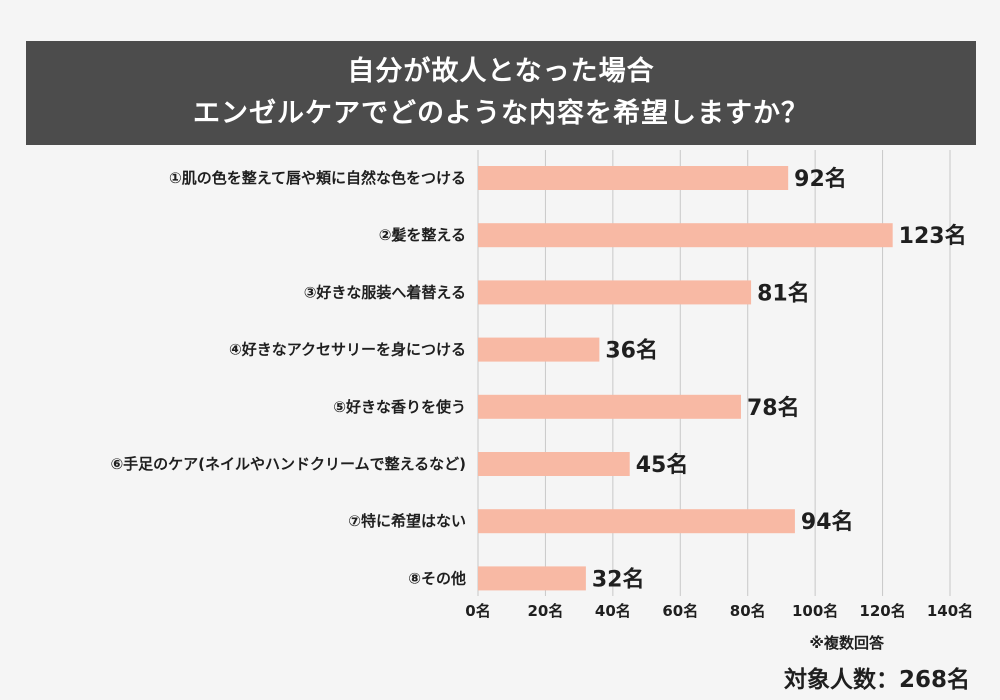 The image size is (1000, 700). What do you see at coordinates (477, 611) in the screenshot?
I see `x-tick-label: 0名` at bounding box center [477, 611].